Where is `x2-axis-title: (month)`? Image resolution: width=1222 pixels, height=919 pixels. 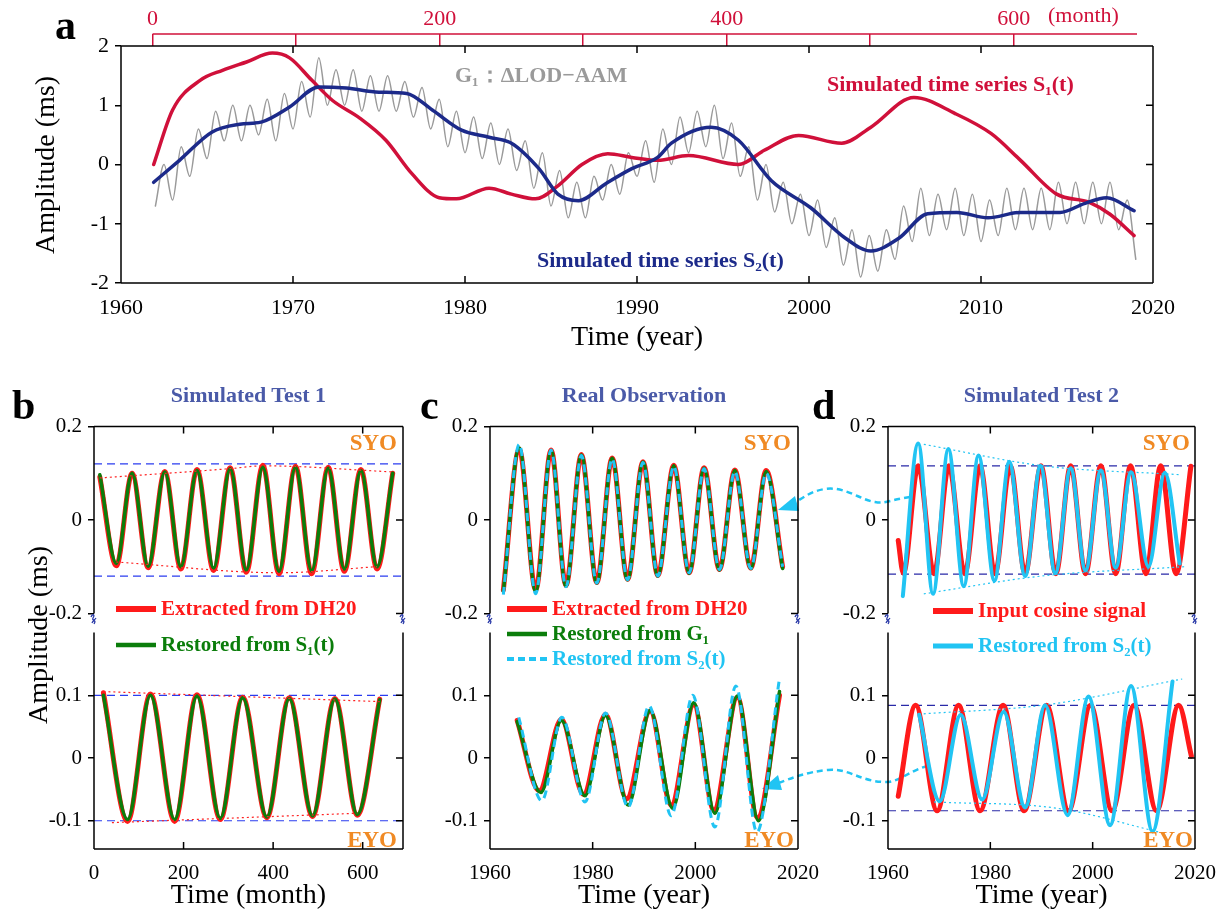
x2-axis-title: (month) is located at coordinates (1083, 14).